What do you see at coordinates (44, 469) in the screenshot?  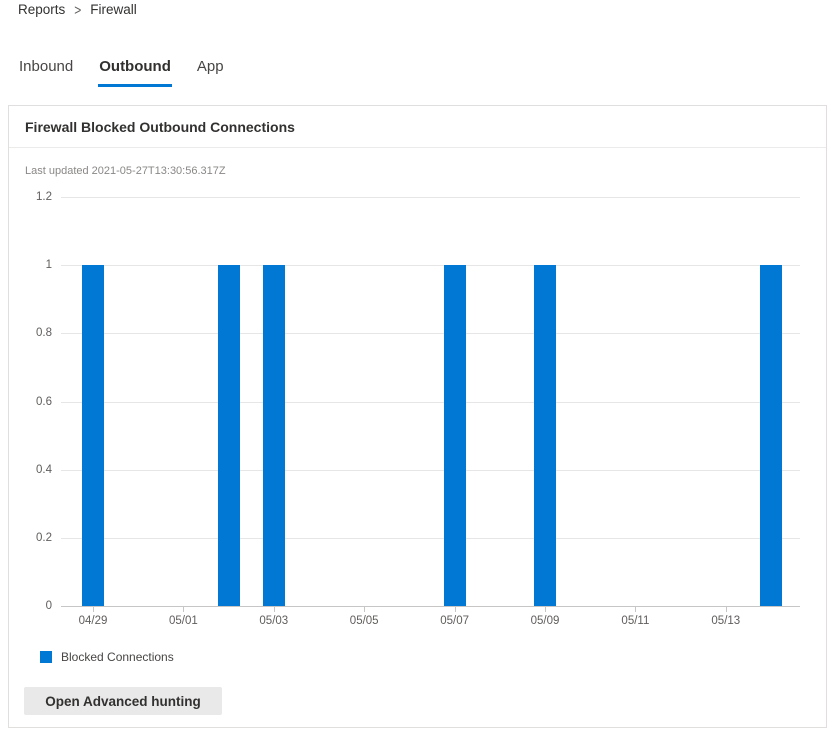 I see `y-tick-label: 0.4` at bounding box center [44, 469].